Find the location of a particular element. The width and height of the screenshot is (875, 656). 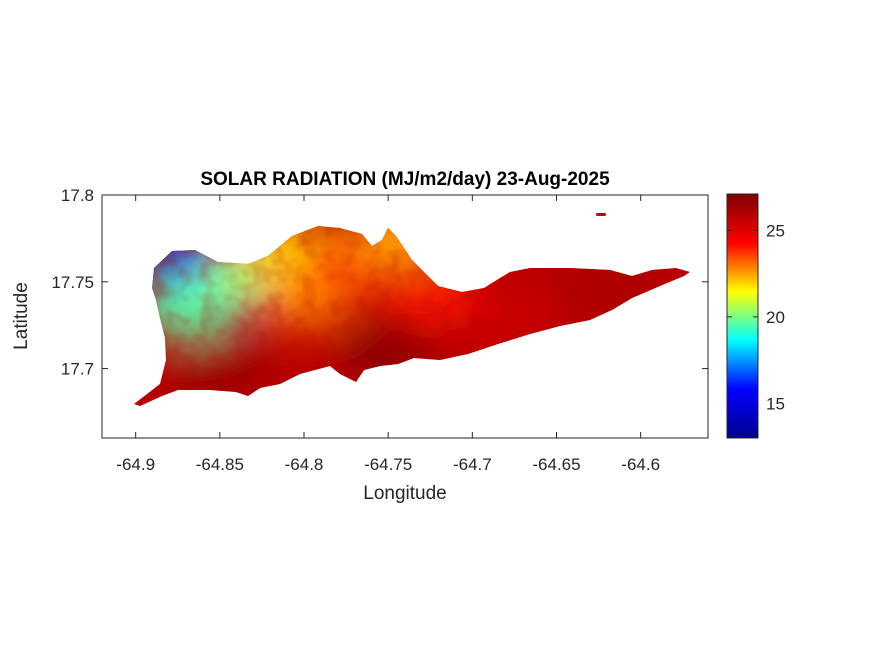

x-tick-label: -64.75 is located at coordinates (388, 464).